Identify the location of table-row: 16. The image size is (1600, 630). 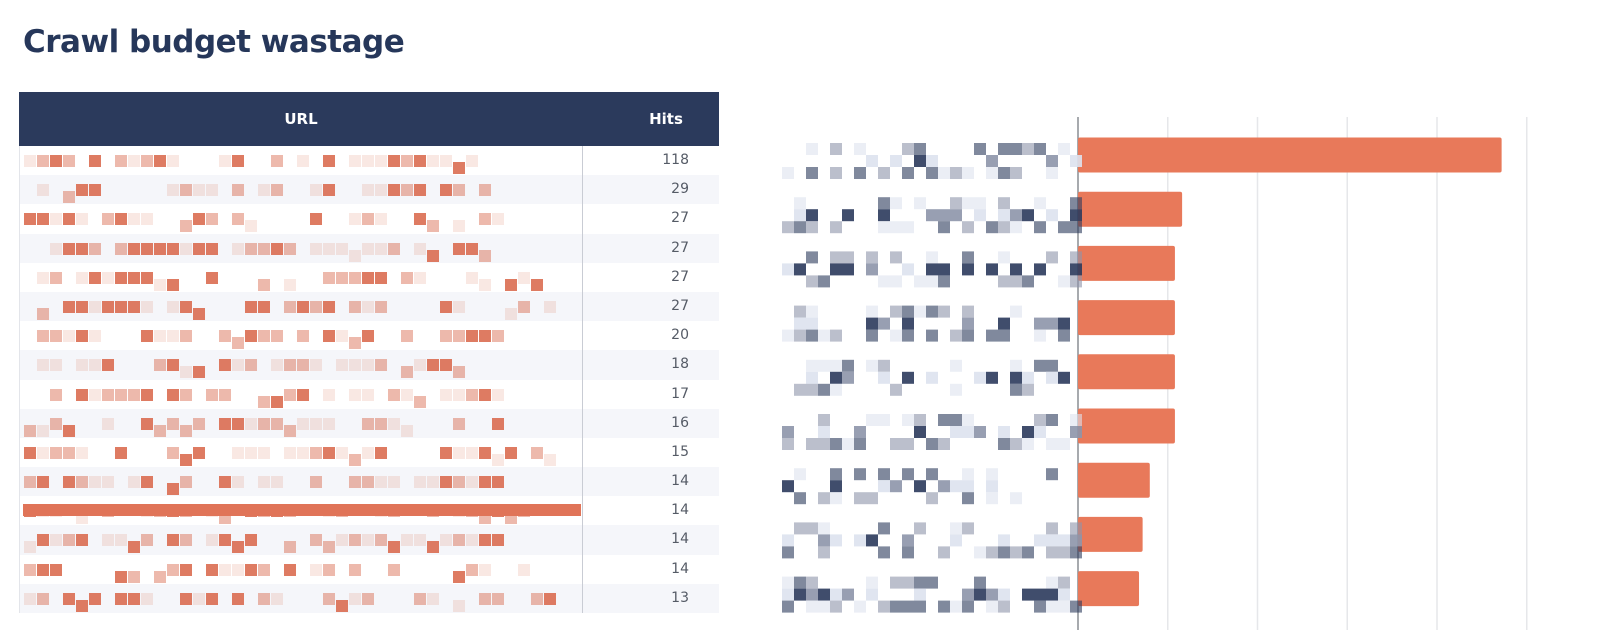
(369, 423).